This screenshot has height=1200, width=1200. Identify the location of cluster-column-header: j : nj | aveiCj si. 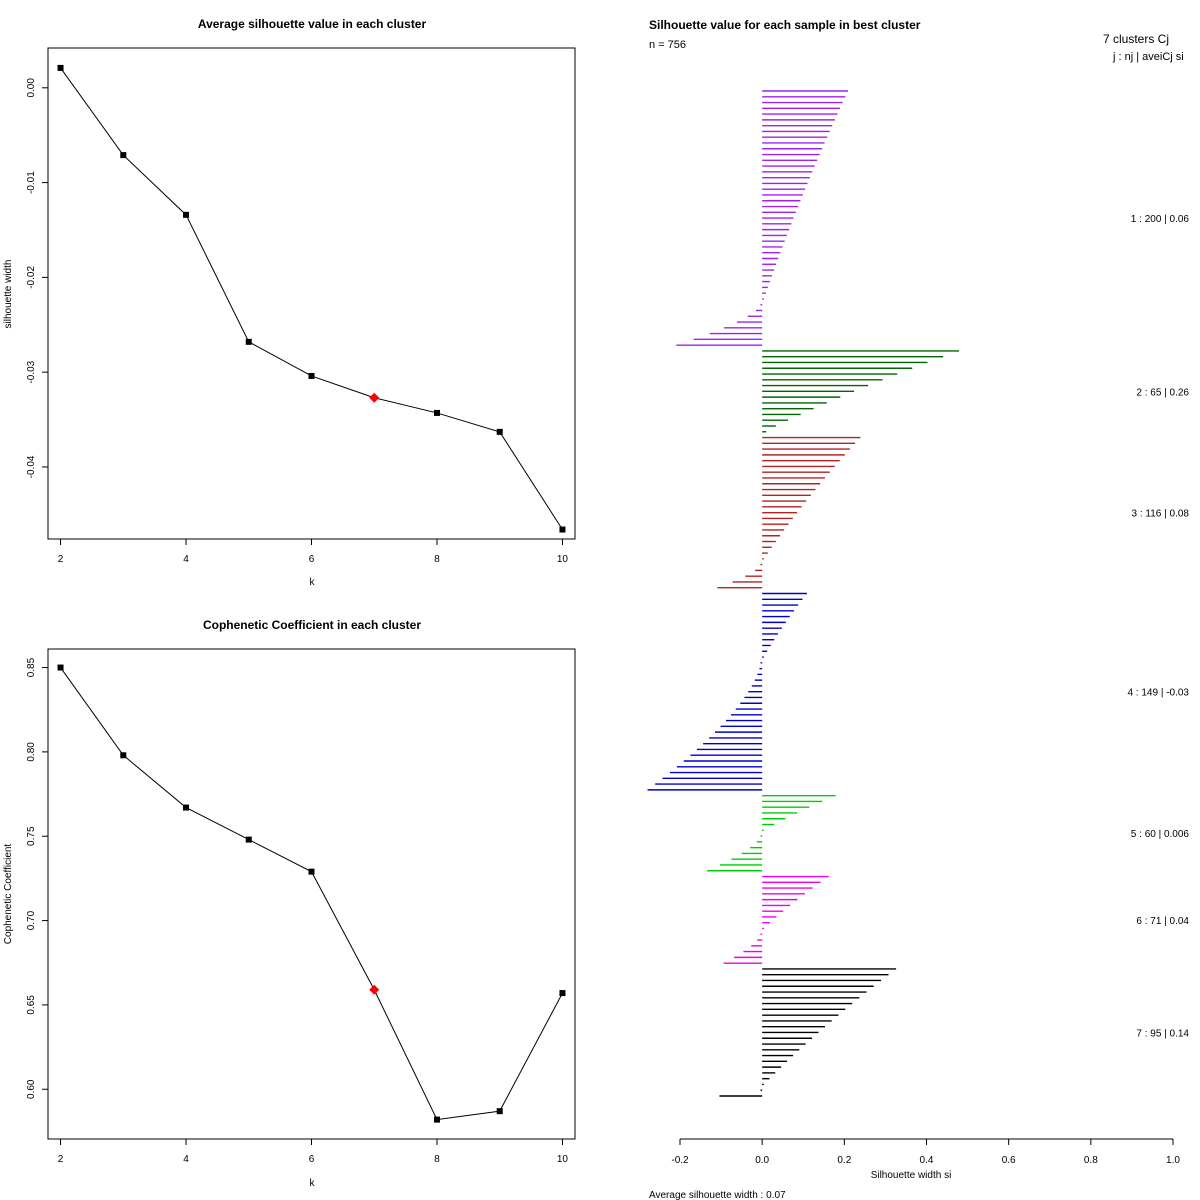
(1148, 57).